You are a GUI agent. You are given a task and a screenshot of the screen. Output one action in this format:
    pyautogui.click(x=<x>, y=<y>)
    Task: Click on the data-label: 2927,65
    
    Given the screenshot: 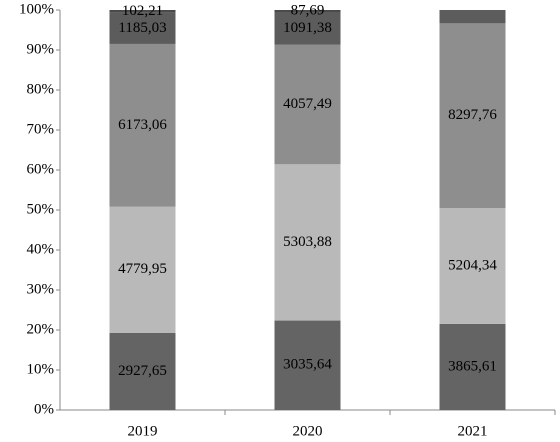 What is the action you would take?
    pyautogui.click(x=142, y=371)
    